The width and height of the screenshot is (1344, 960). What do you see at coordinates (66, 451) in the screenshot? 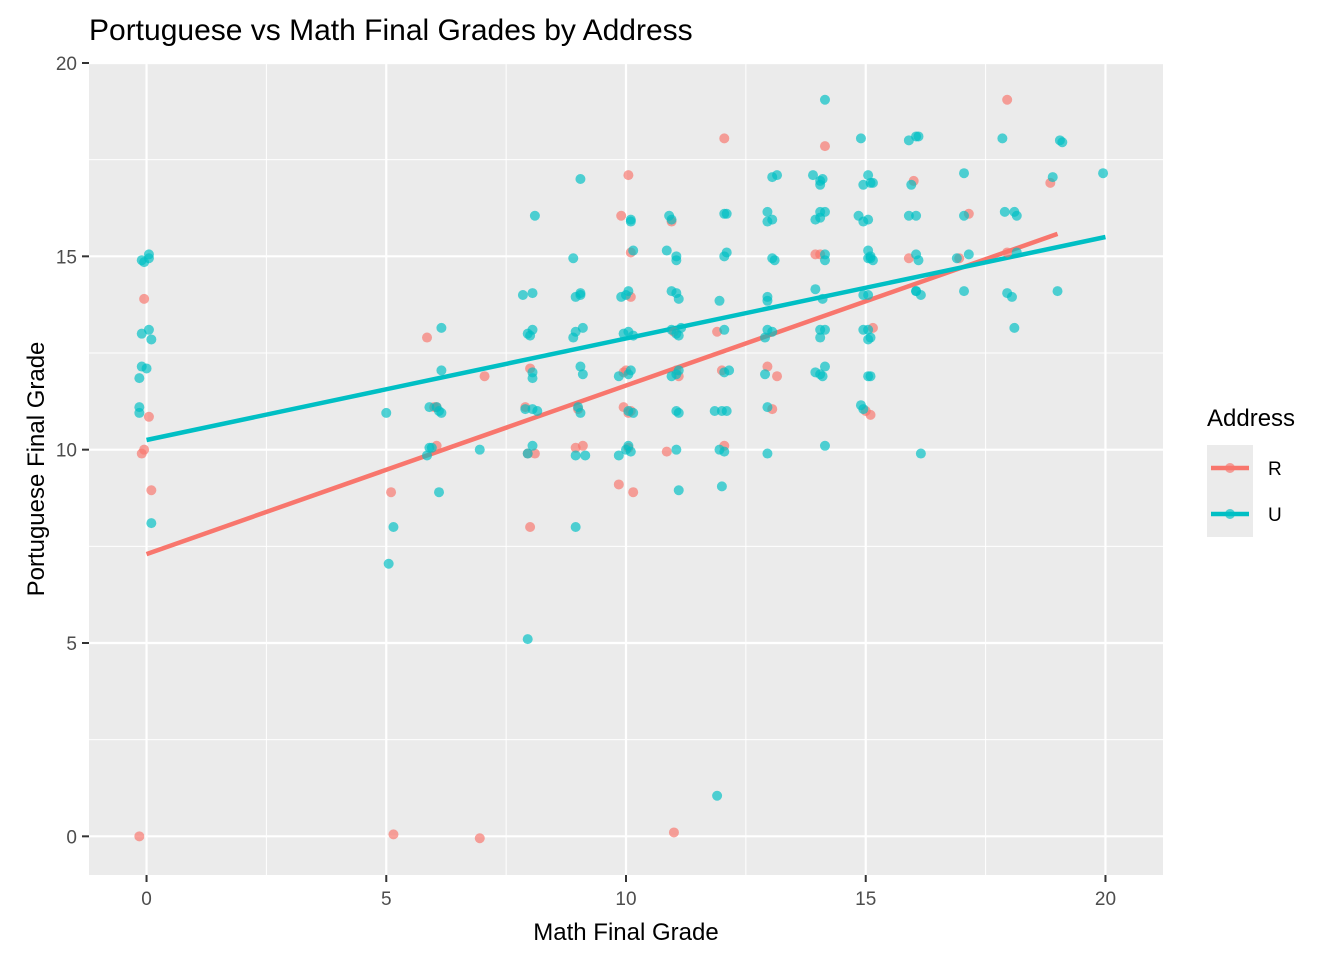
I see `y-tick-label: 10` at bounding box center [66, 451].